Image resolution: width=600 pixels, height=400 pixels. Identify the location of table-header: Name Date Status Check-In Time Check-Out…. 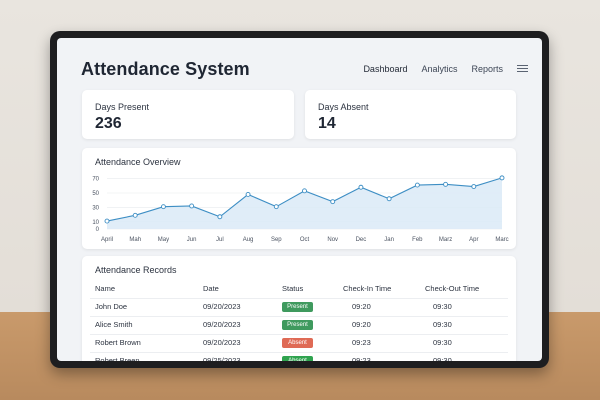
(299, 289).